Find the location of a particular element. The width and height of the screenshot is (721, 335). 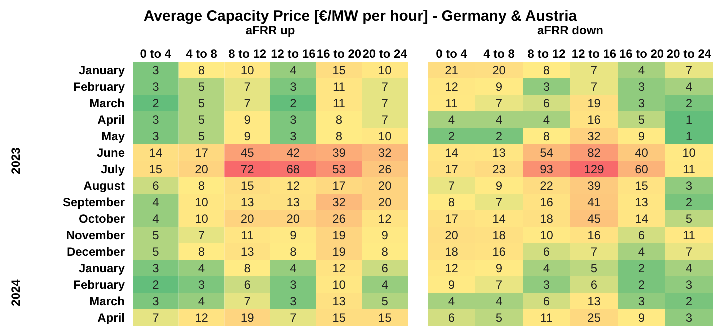

y-tick-label: May is located at coordinates (114, 137).